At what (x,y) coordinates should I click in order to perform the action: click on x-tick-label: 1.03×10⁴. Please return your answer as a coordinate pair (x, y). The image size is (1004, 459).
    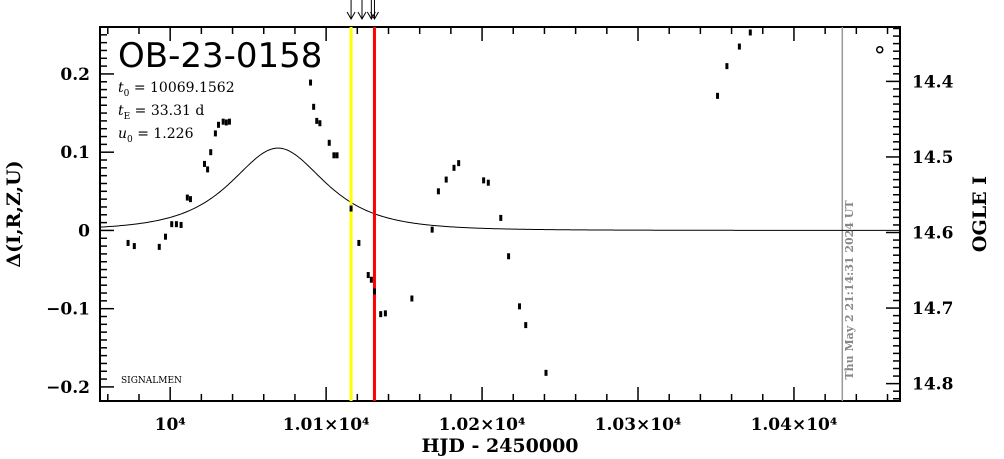
    Looking at the image, I should click on (638, 425).